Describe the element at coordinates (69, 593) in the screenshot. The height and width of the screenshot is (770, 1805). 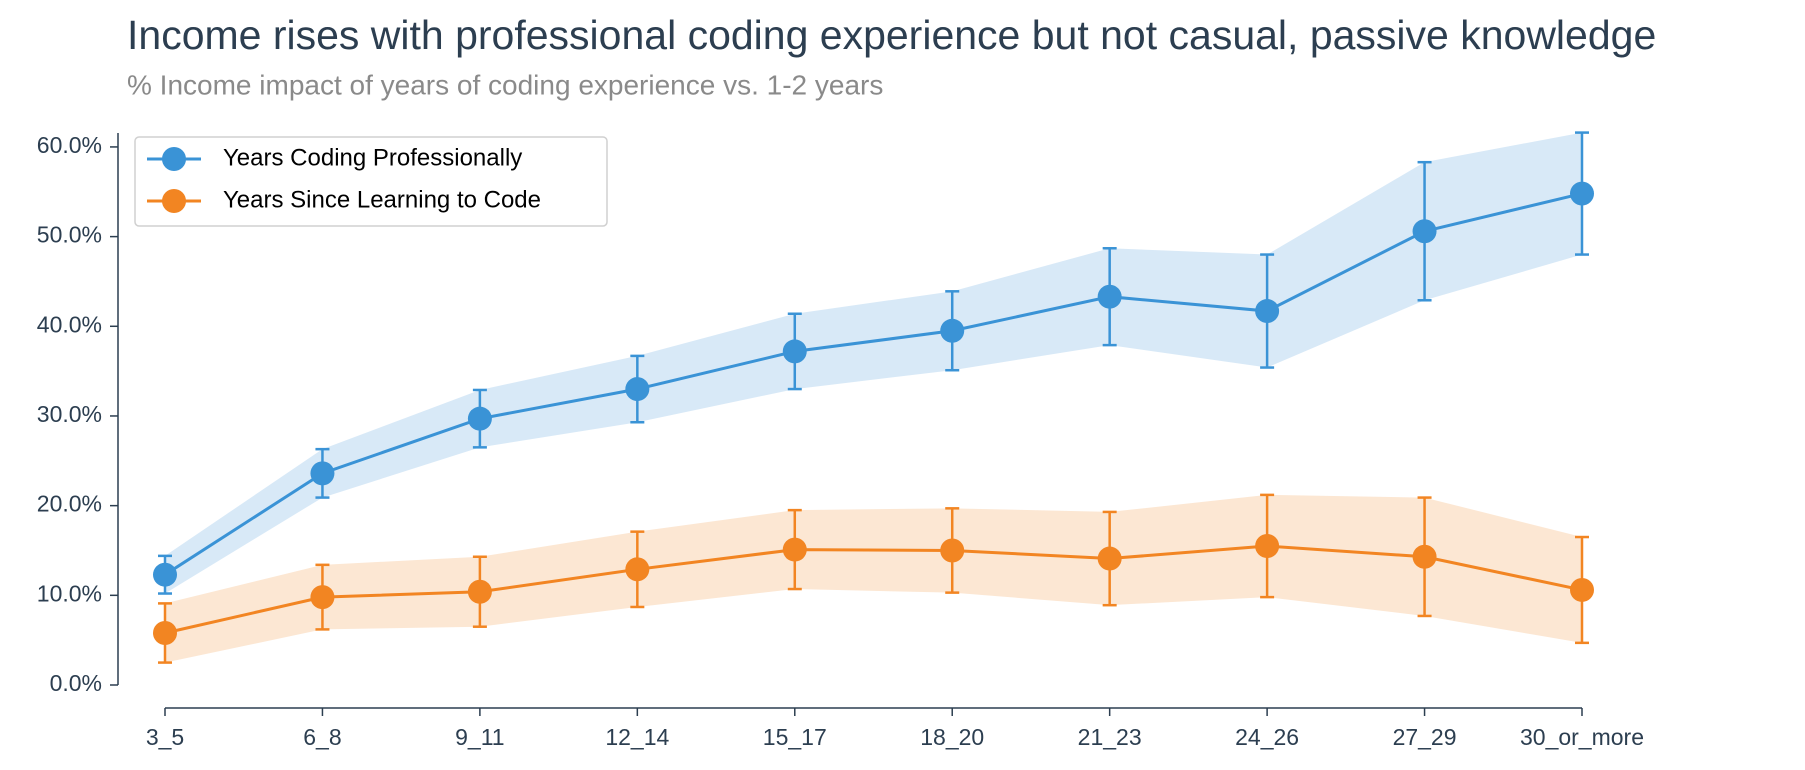
I see `y-tick-label: 10.0%` at that location.